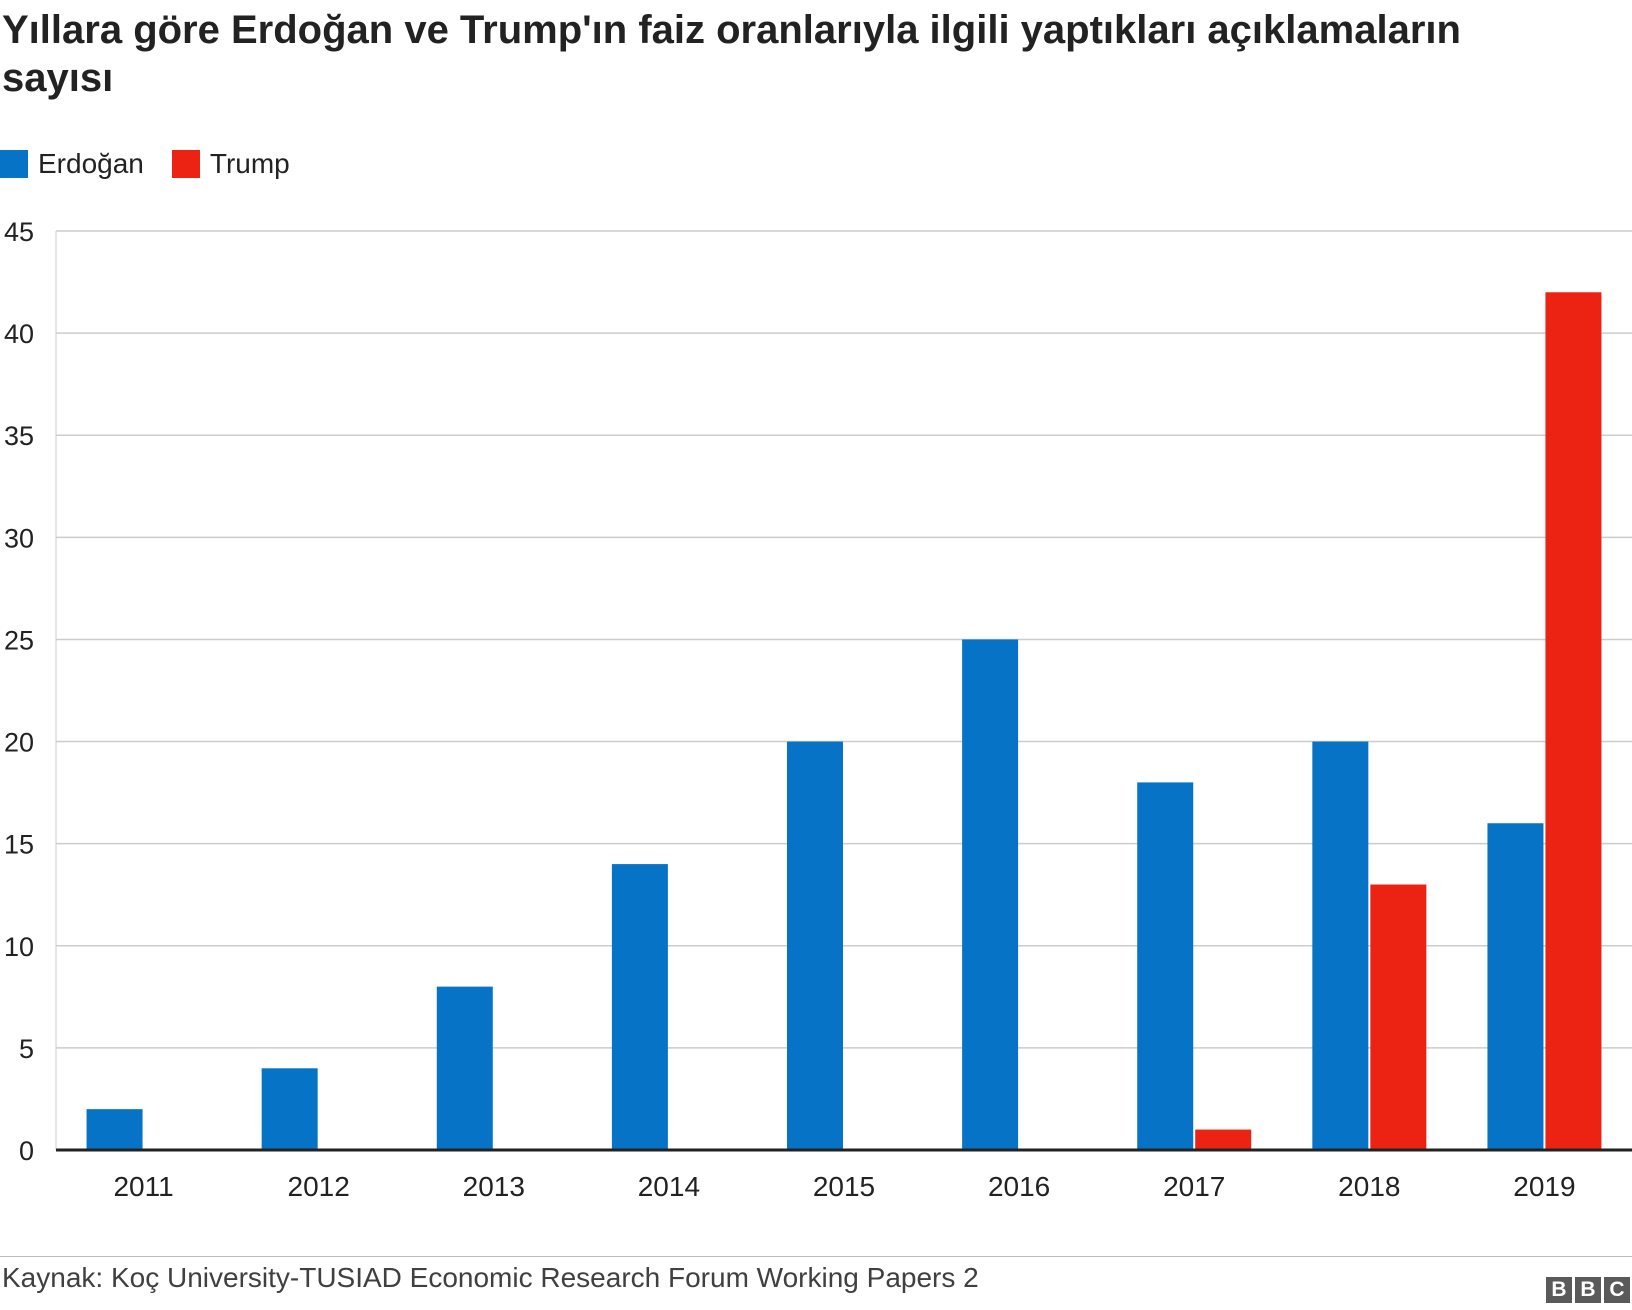 This screenshot has width=1632, height=1310. What do you see at coordinates (249, 163) in the screenshot?
I see `legend-label-trump: Trump` at bounding box center [249, 163].